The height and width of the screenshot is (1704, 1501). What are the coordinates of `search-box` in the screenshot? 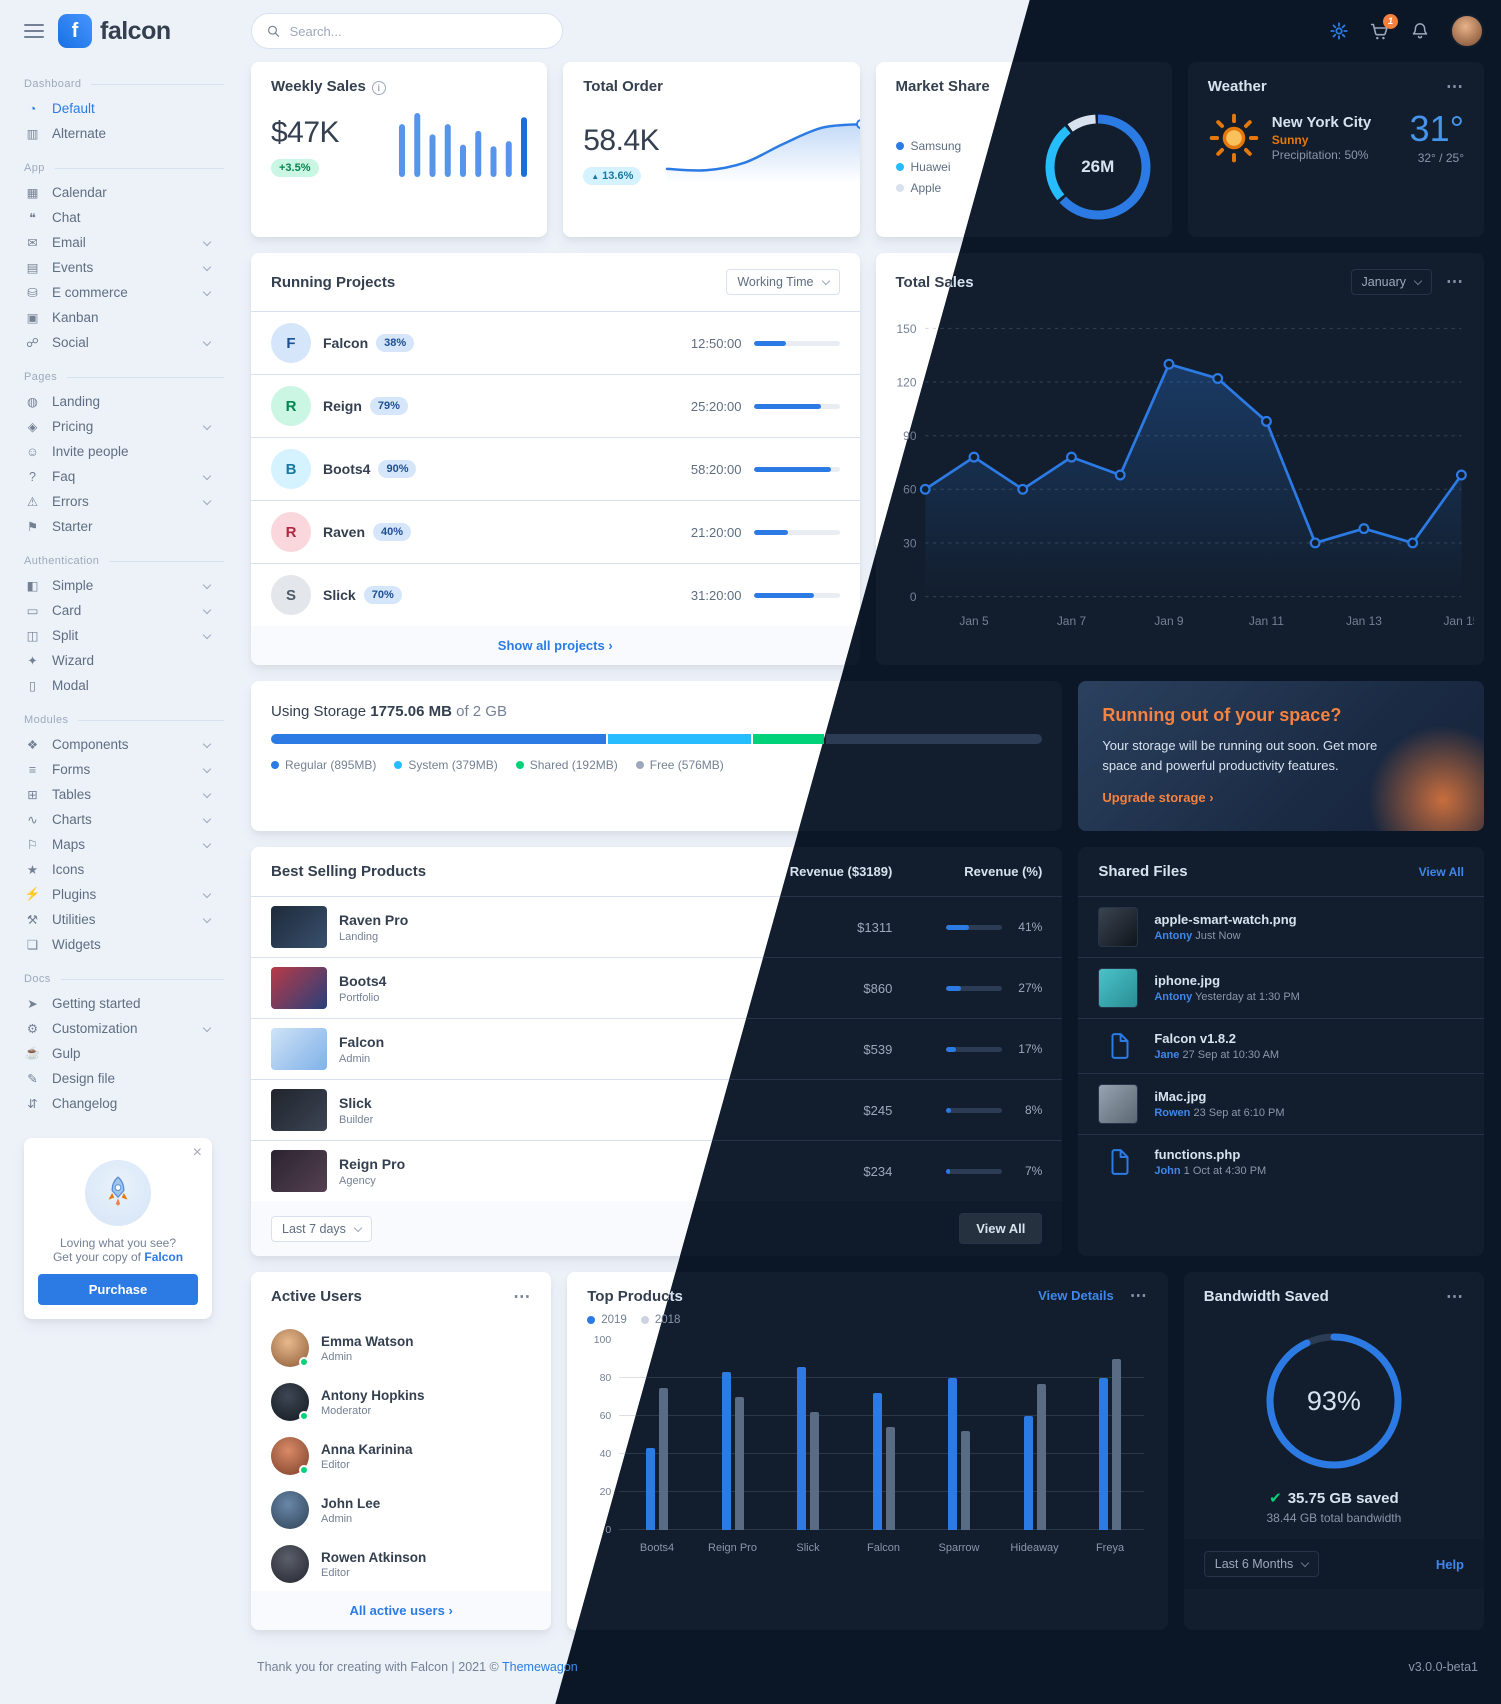 It's located at (407, 31).